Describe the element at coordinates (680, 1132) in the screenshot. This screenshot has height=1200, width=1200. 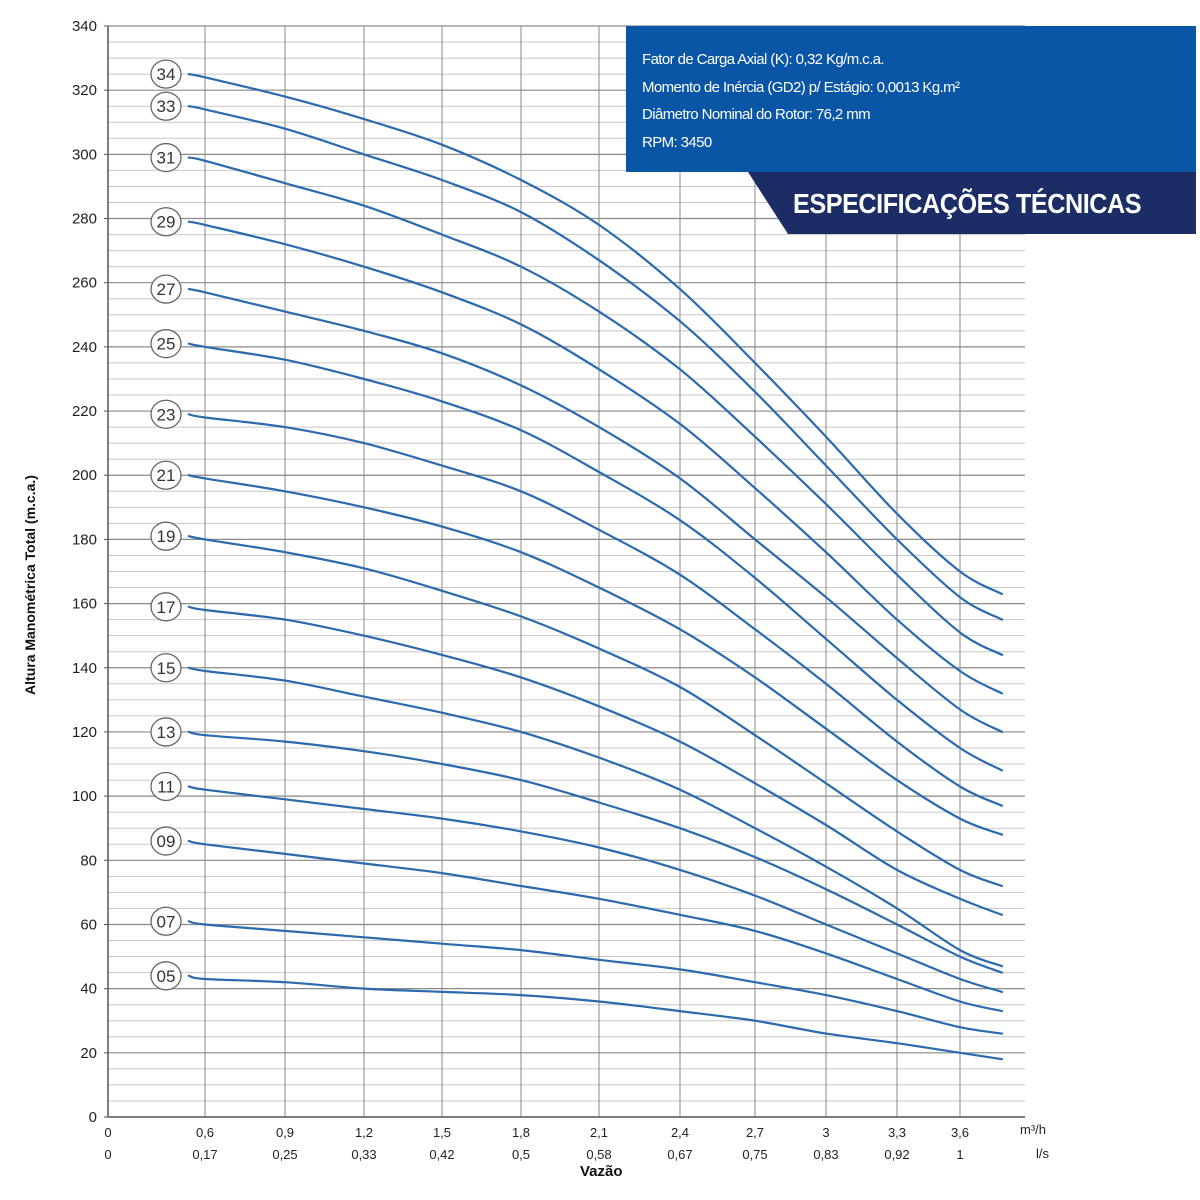
I see `x-tick-label-primary: 2,4` at that location.